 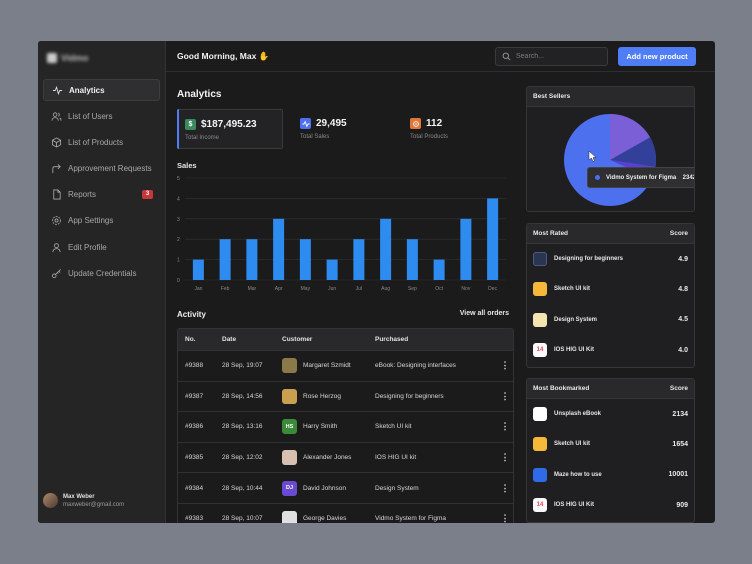 I want to click on customer-name: David Johnson, so click(x=324, y=488).